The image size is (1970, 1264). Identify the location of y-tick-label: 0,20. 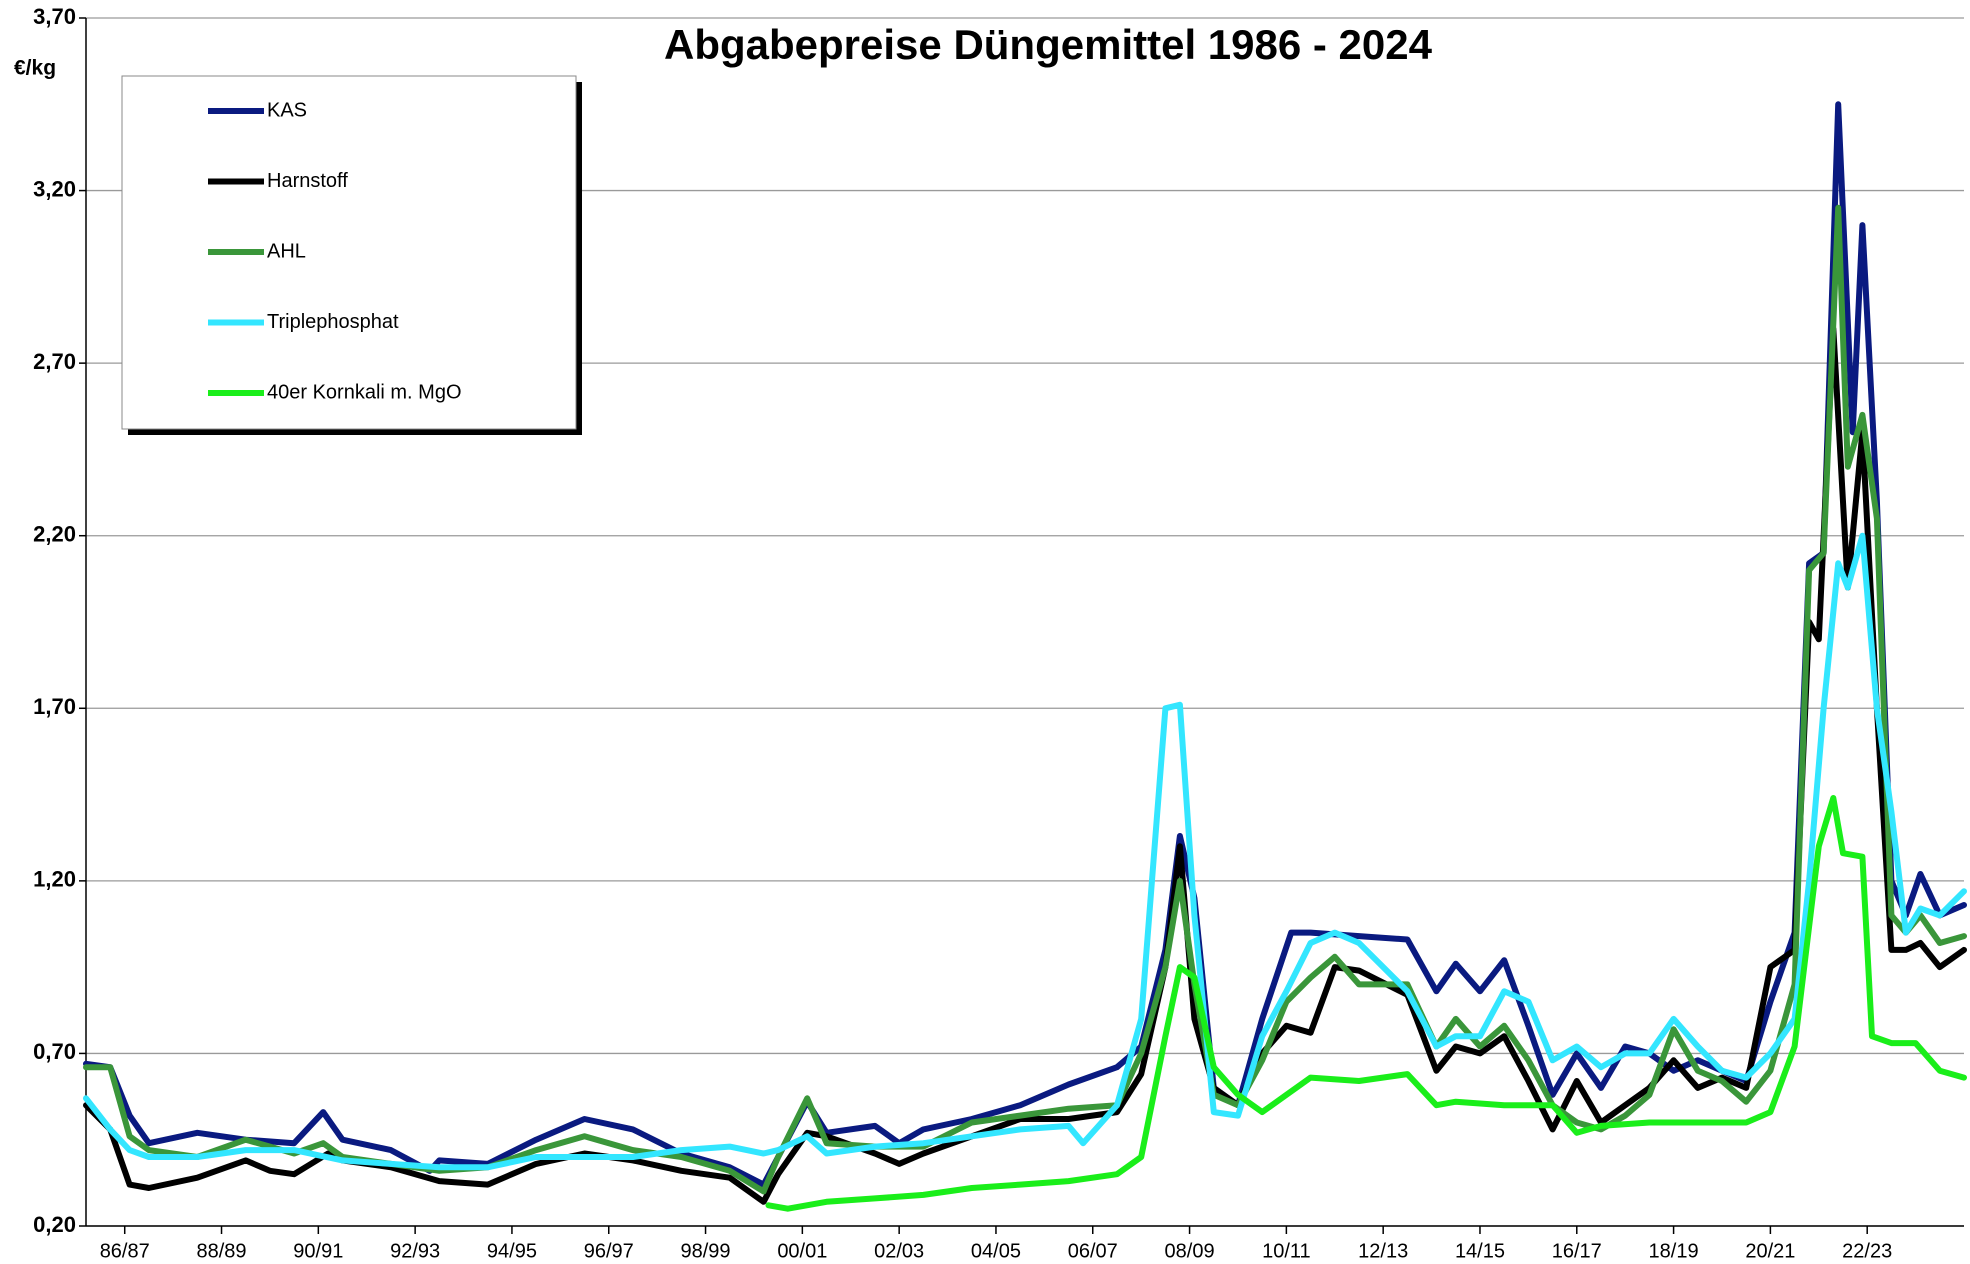
(54, 1224).